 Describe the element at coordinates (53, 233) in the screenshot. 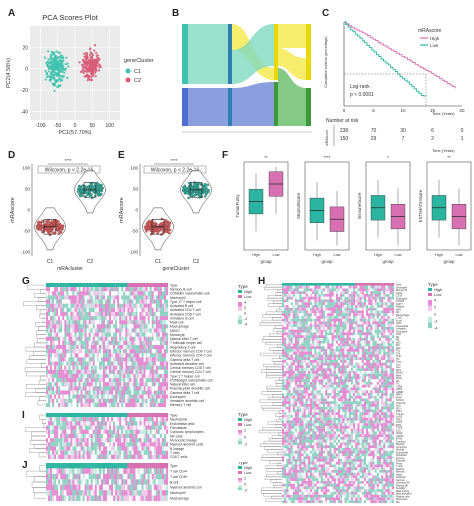

I see `violin-c1-point` at that location.